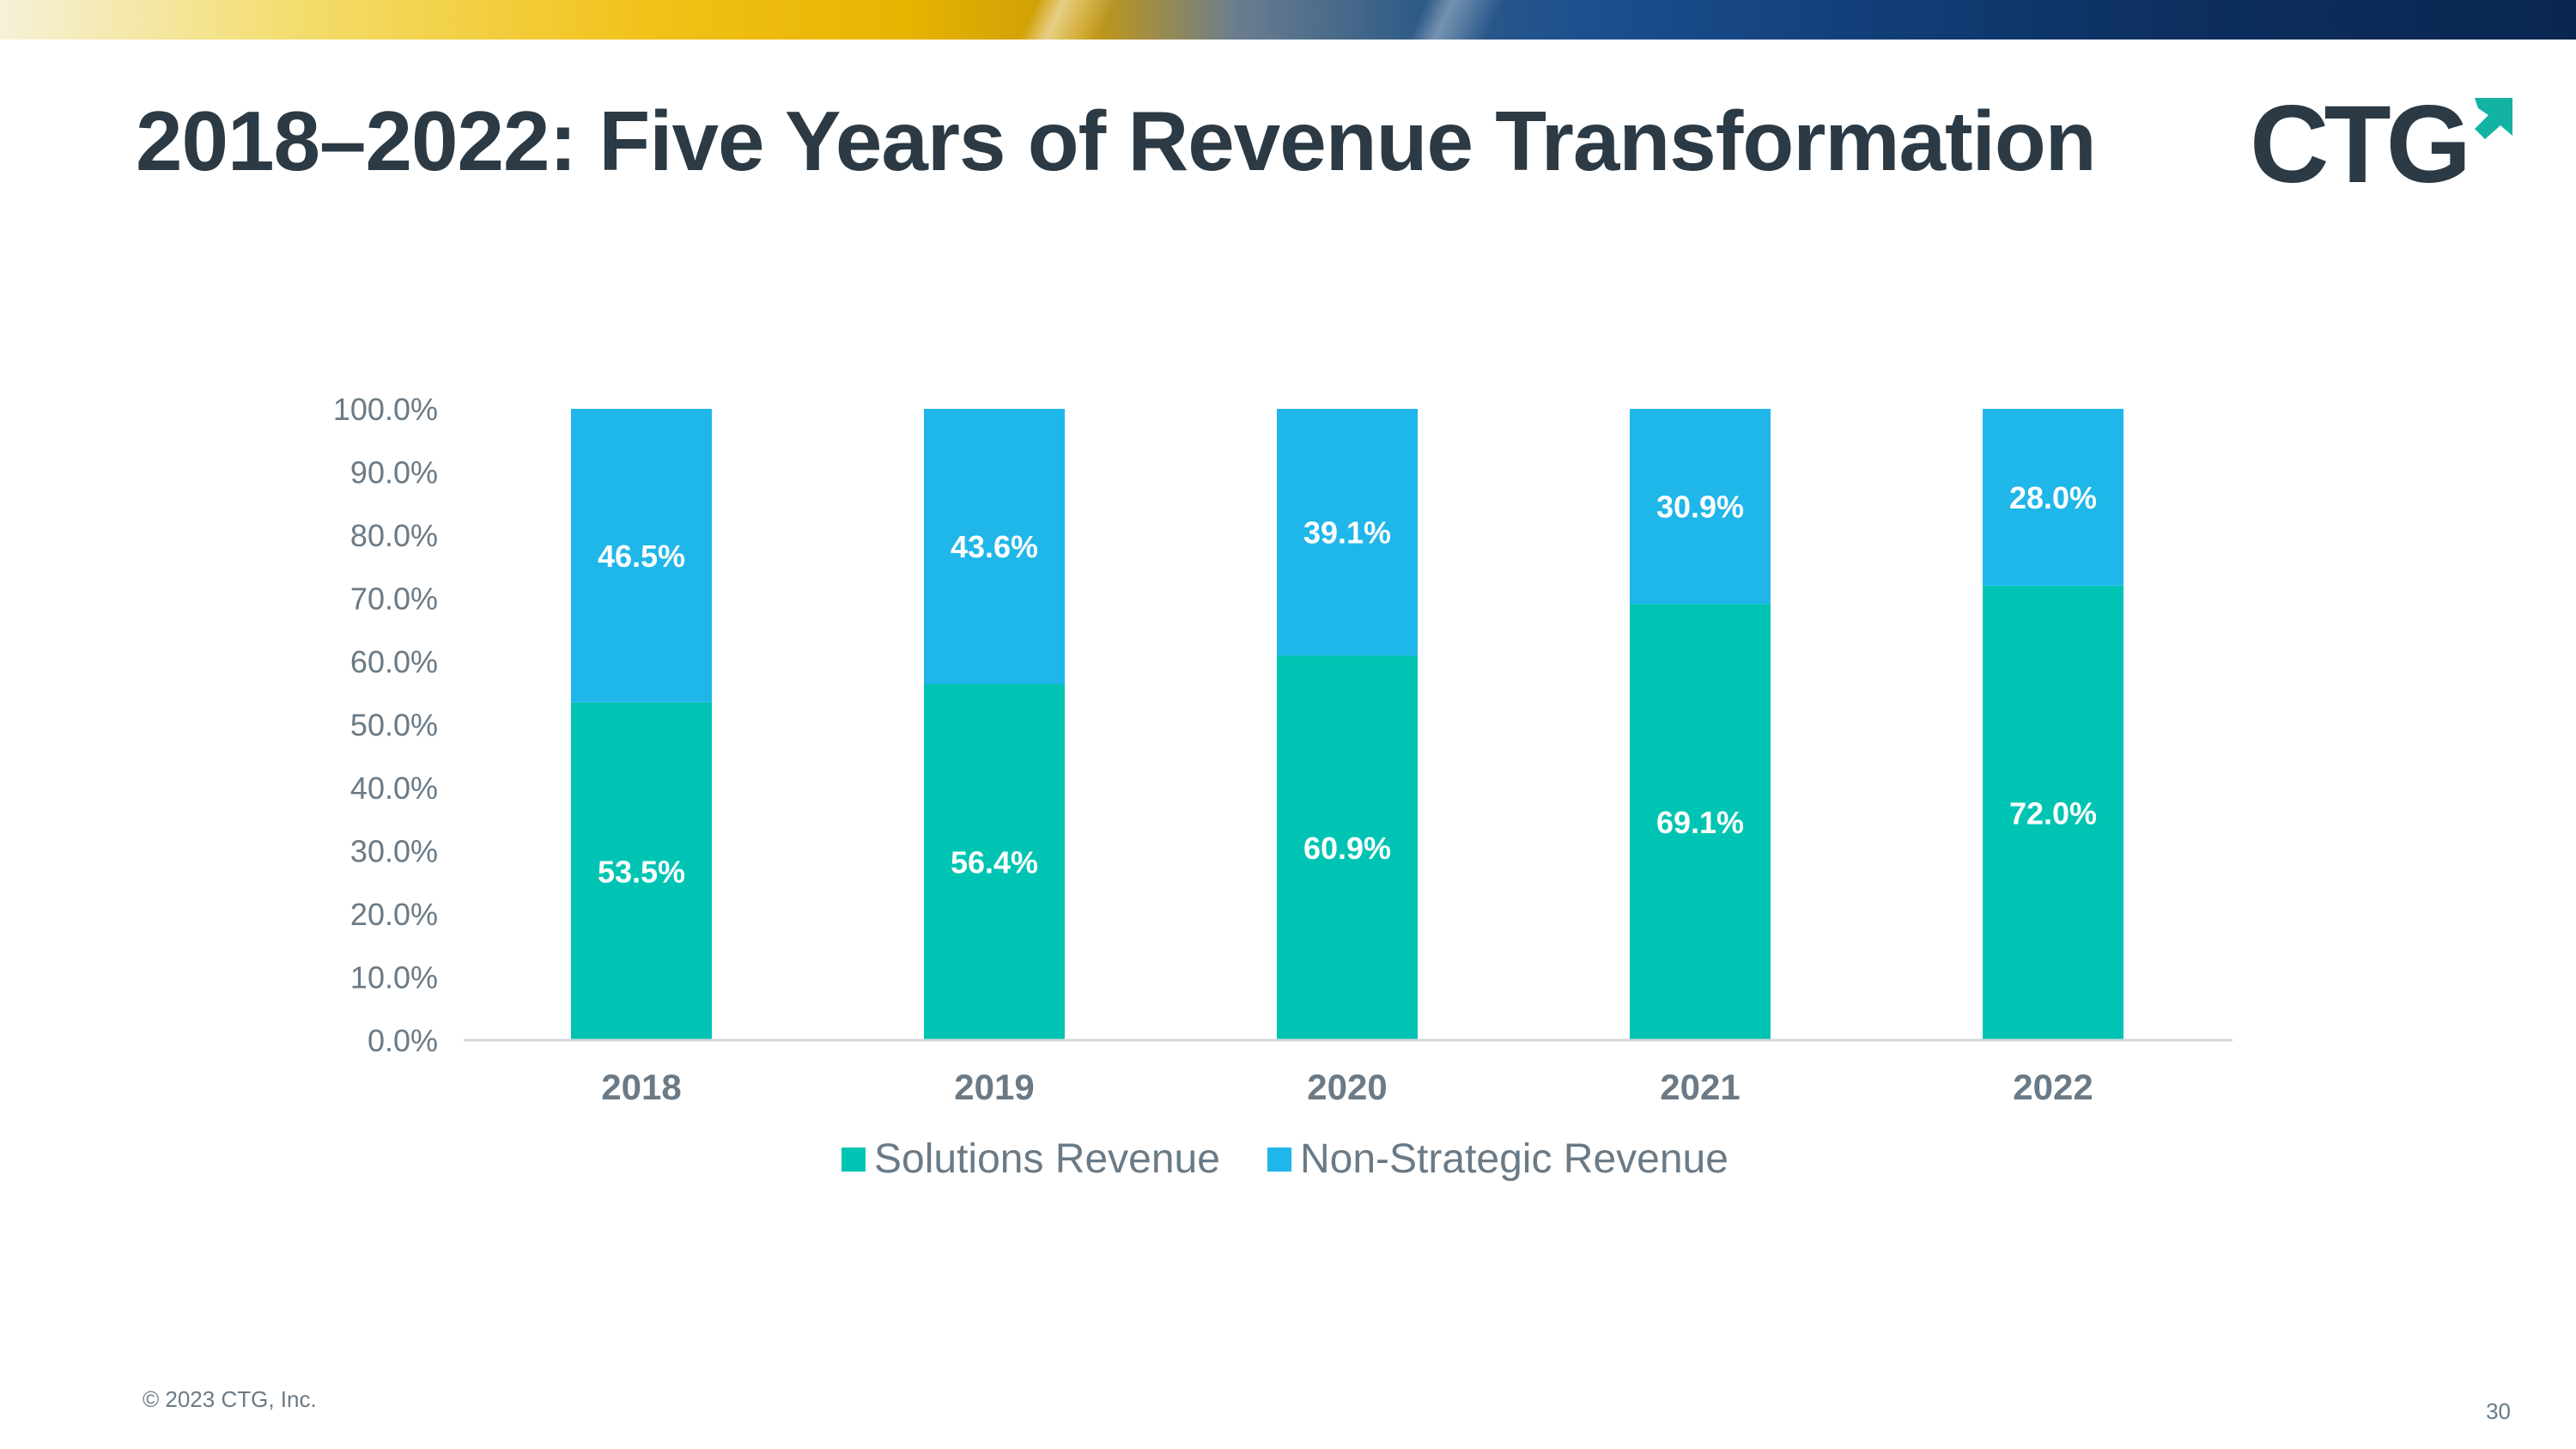 The width and height of the screenshot is (2576, 1449). Describe the element at coordinates (2053, 1087) in the screenshot. I see `x-tick-label: 2022` at that location.